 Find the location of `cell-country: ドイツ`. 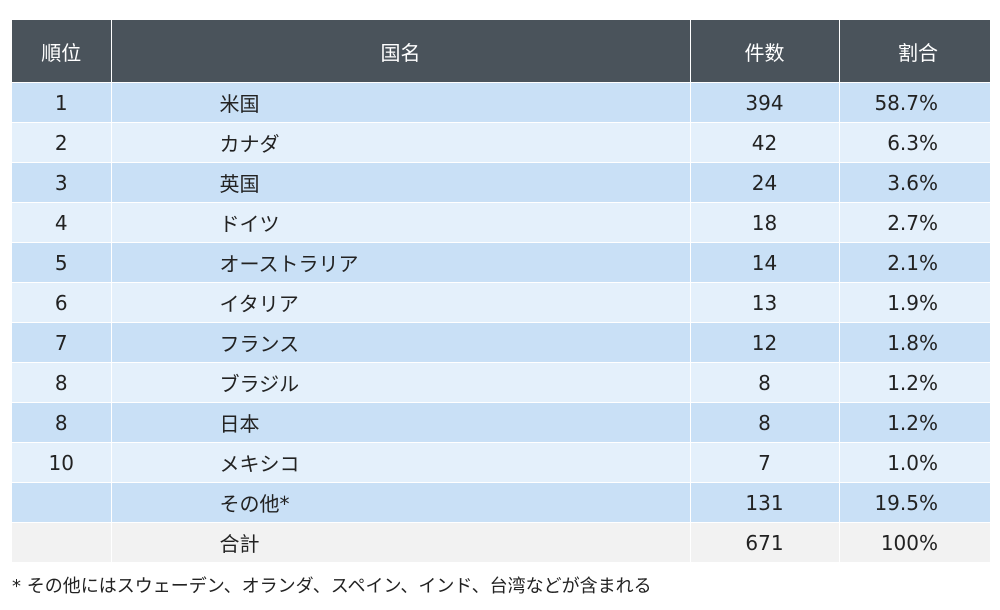

cell-country: ドイツ is located at coordinates (401, 222).